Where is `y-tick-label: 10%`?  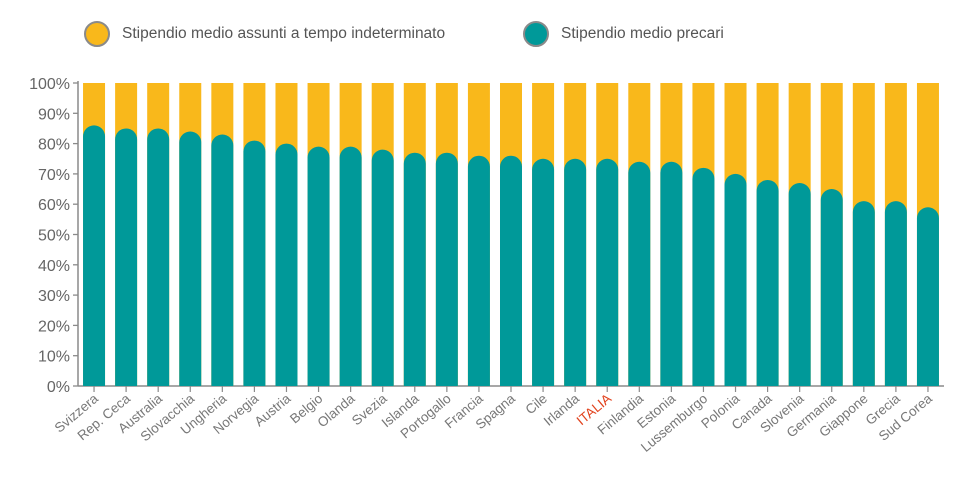 y-tick-label: 10% is located at coordinates (54, 357).